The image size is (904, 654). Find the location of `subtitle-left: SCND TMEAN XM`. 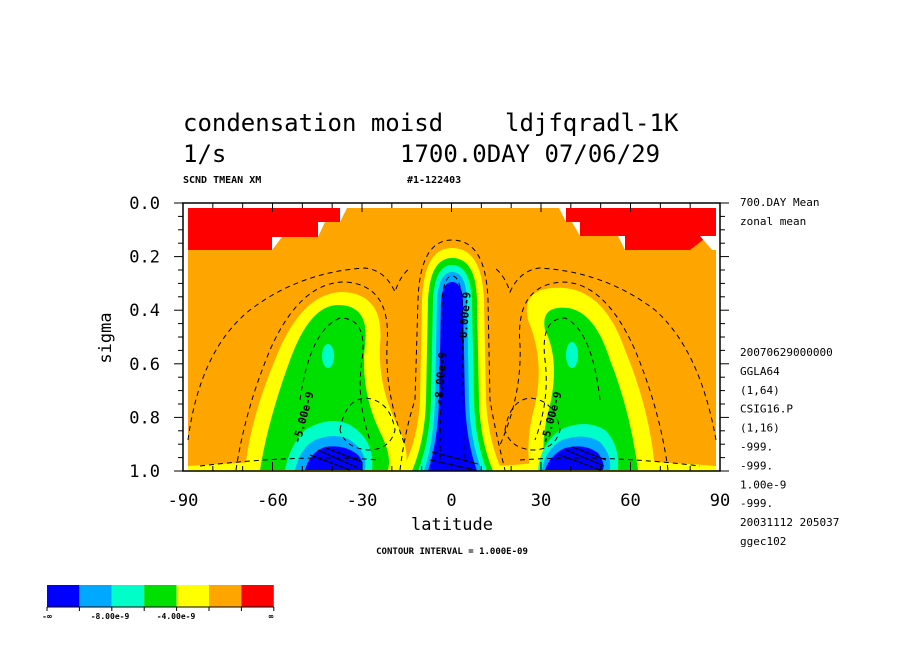

subtitle-left: SCND TMEAN XM is located at coordinates (222, 180).